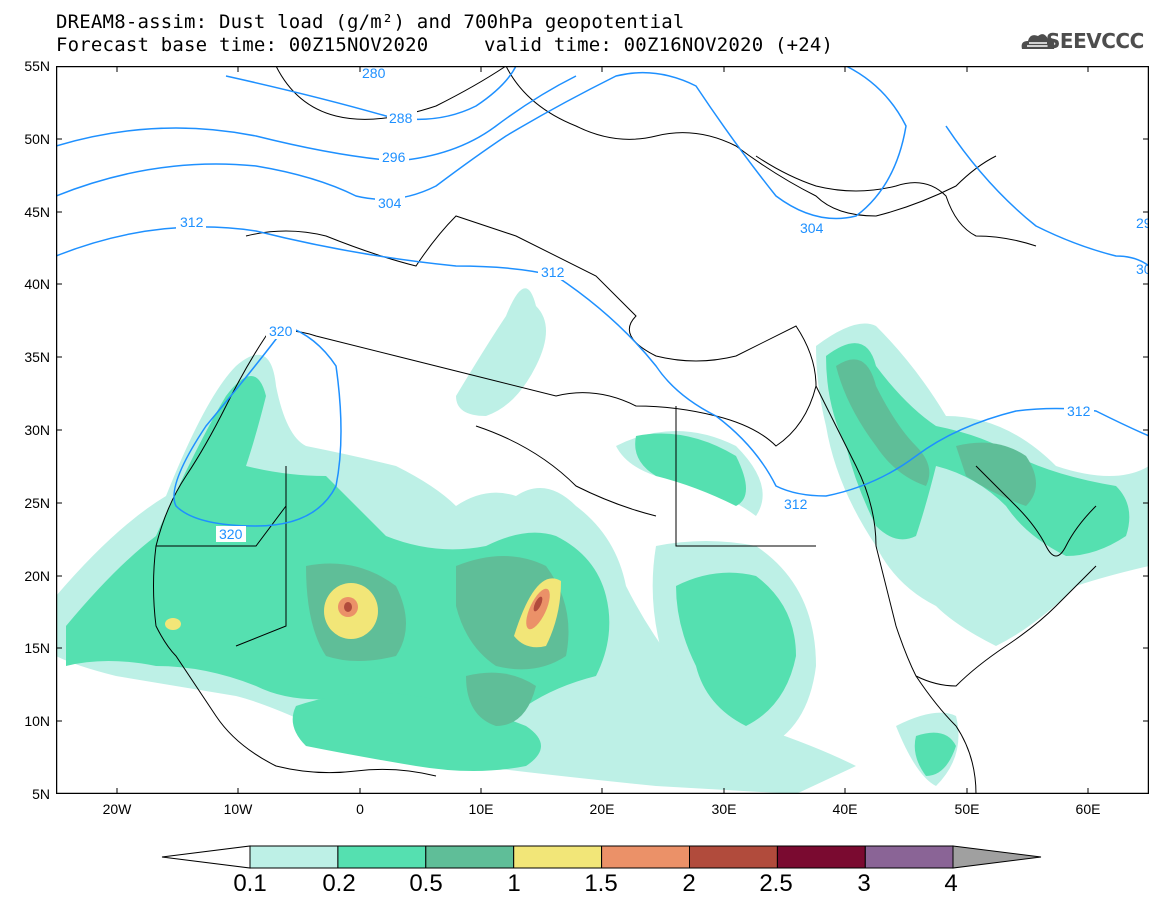 The width and height of the screenshot is (1165, 907). I want to click on colorbar-label: 1, so click(514, 883).